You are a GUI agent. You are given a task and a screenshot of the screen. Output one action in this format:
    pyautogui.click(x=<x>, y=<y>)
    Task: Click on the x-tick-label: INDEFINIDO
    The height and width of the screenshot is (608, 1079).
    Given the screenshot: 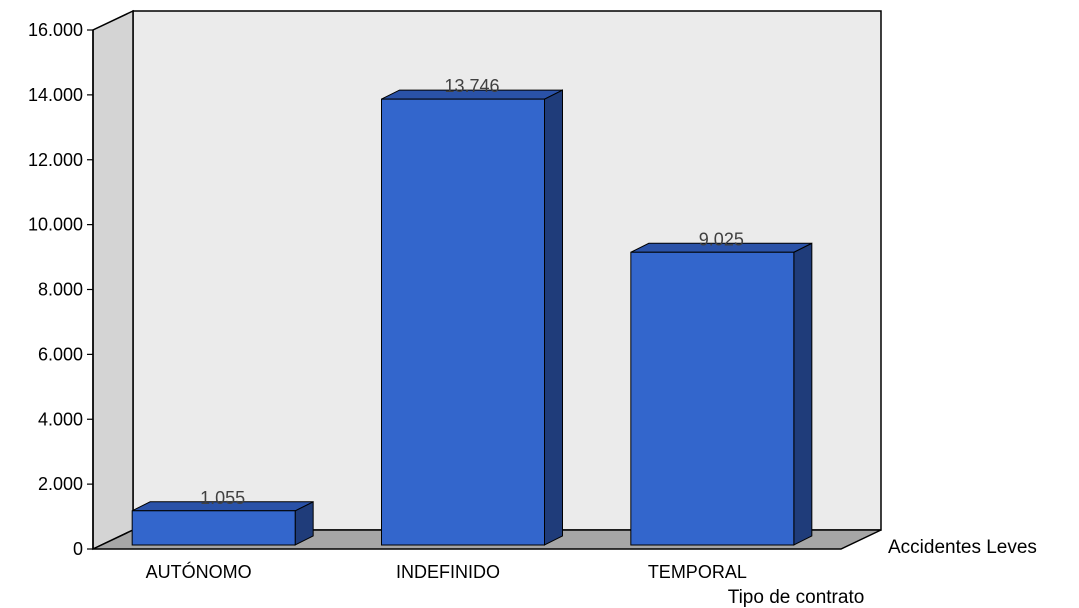 What is the action you would take?
    pyautogui.click(x=448, y=572)
    